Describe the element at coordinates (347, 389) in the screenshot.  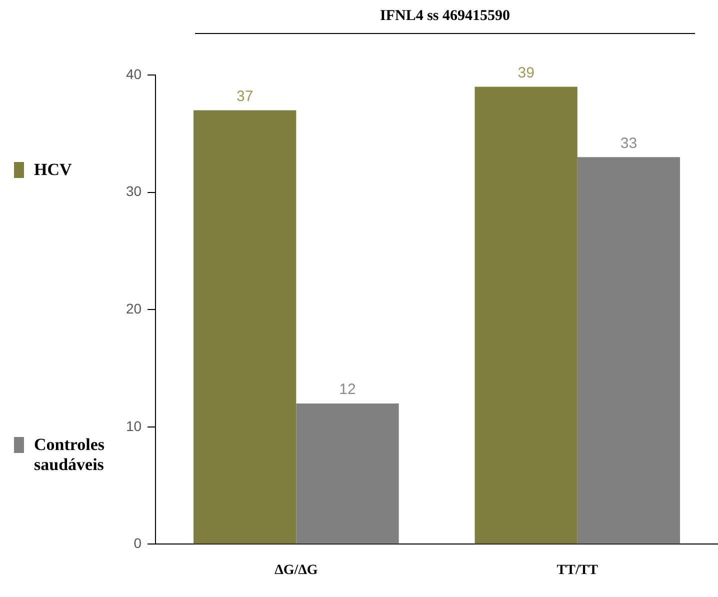
I see `data-label: 12` at that location.